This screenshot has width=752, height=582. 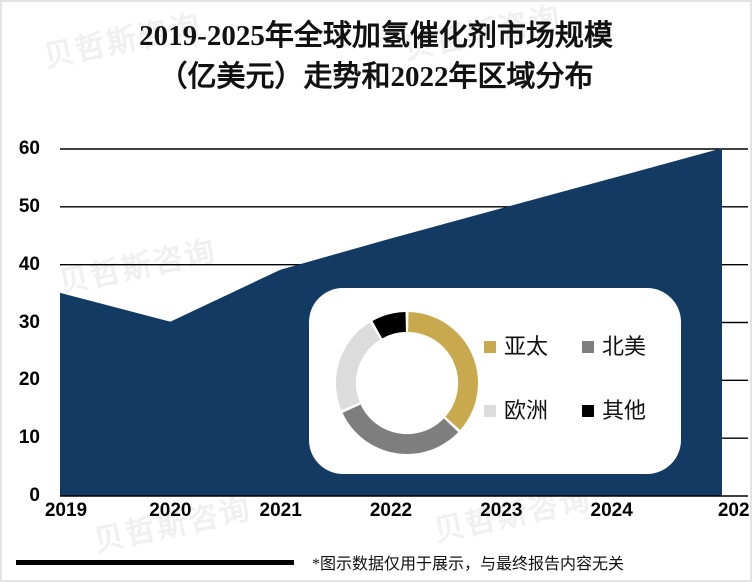 I want to click on x-axis-tick-2021: 2021, so click(x=280, y=510).